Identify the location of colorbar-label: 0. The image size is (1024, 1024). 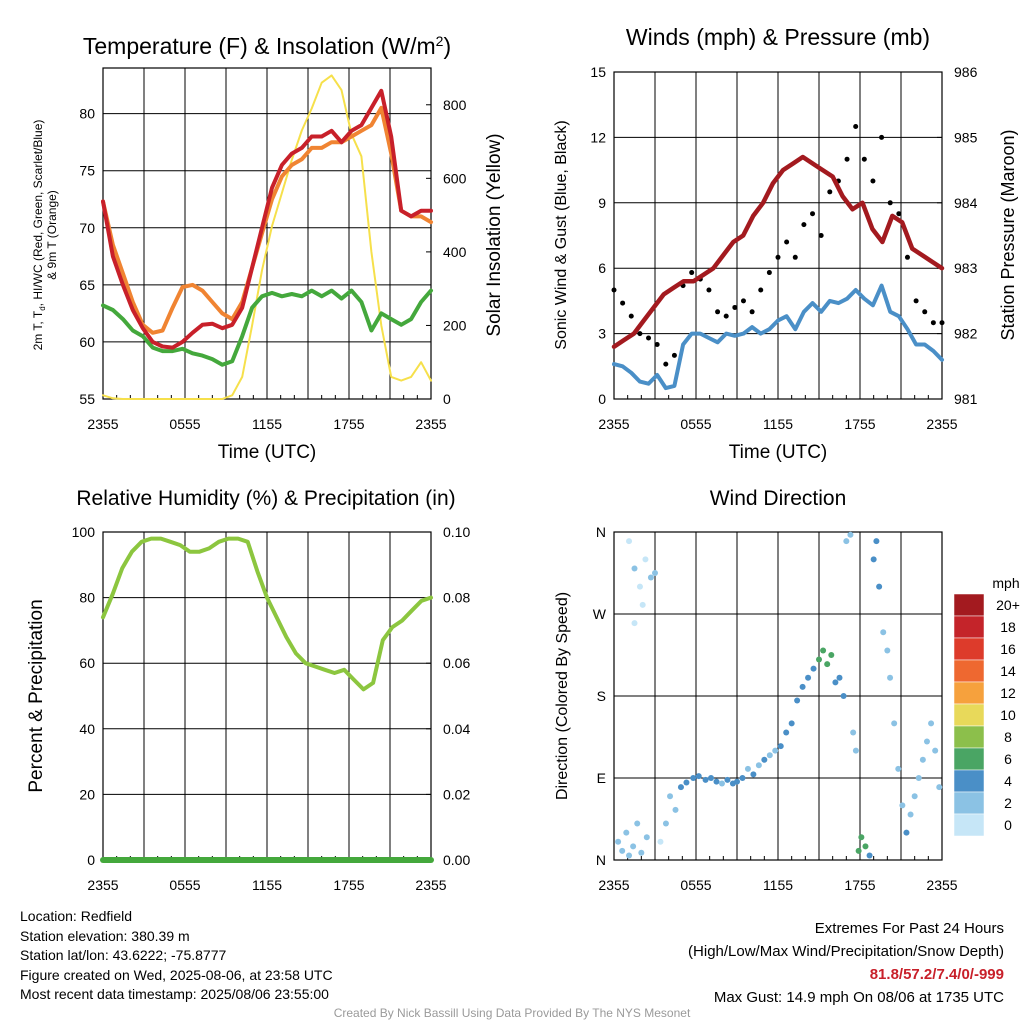
(1008, 825).